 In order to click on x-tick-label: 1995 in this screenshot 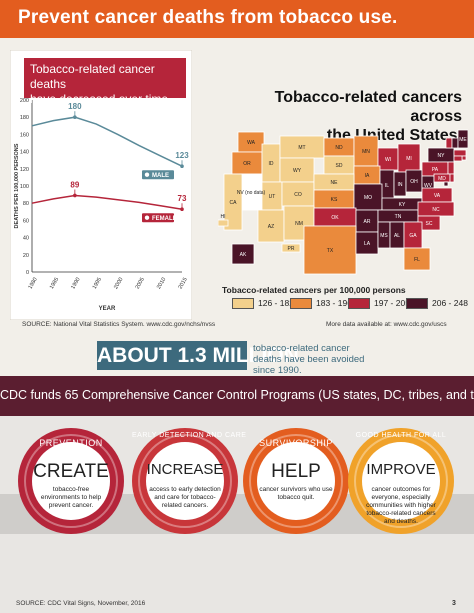, I will do `click(97, 284)`.